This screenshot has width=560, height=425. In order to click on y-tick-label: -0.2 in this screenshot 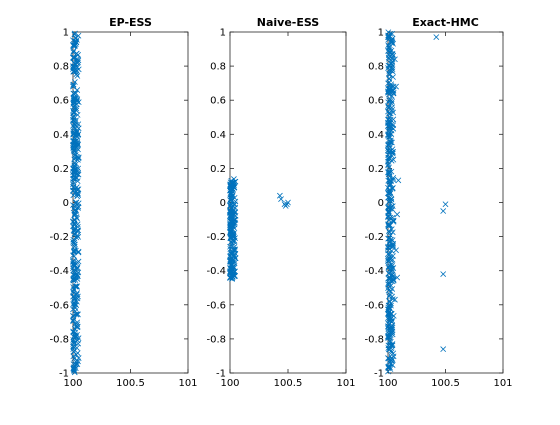, I will do `click(374, 237)`.